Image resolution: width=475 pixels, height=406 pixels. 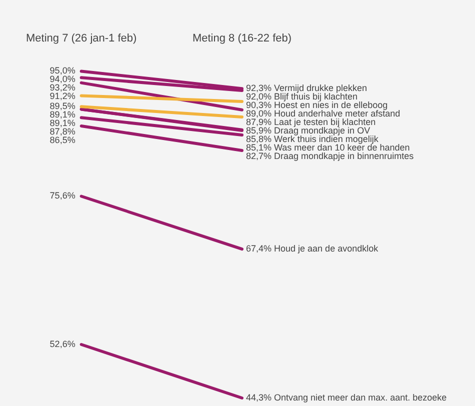 What do you see at coordinates (63, 343) in the screenshot?
I see `data-label: 52,6%` at bounding box center [63, 343].